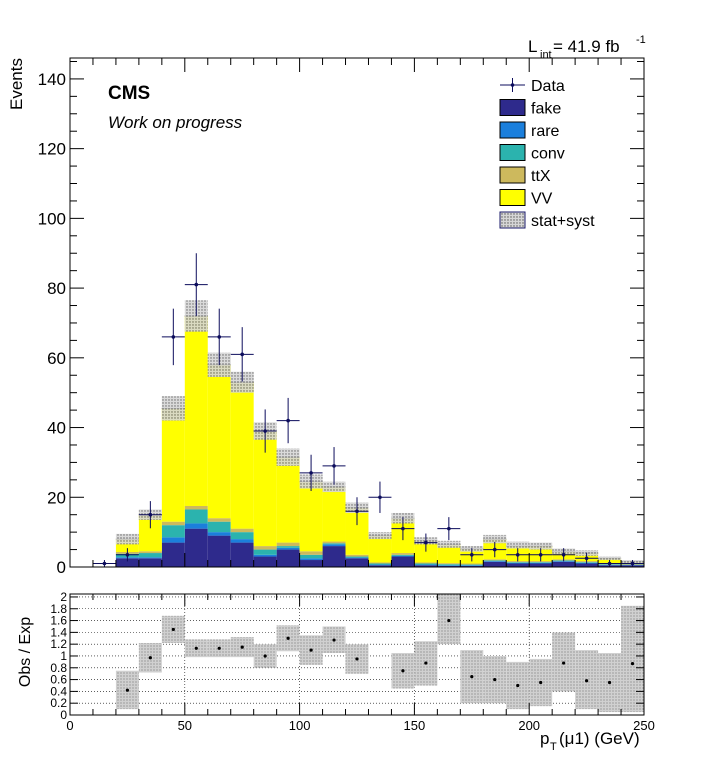 The image size is (716, 772). What do you see at coordinates (599, 738) in the screenshot?
I see `x-axis-label-rest: (μ1) (GeV)` at bounding box center [599, 738].